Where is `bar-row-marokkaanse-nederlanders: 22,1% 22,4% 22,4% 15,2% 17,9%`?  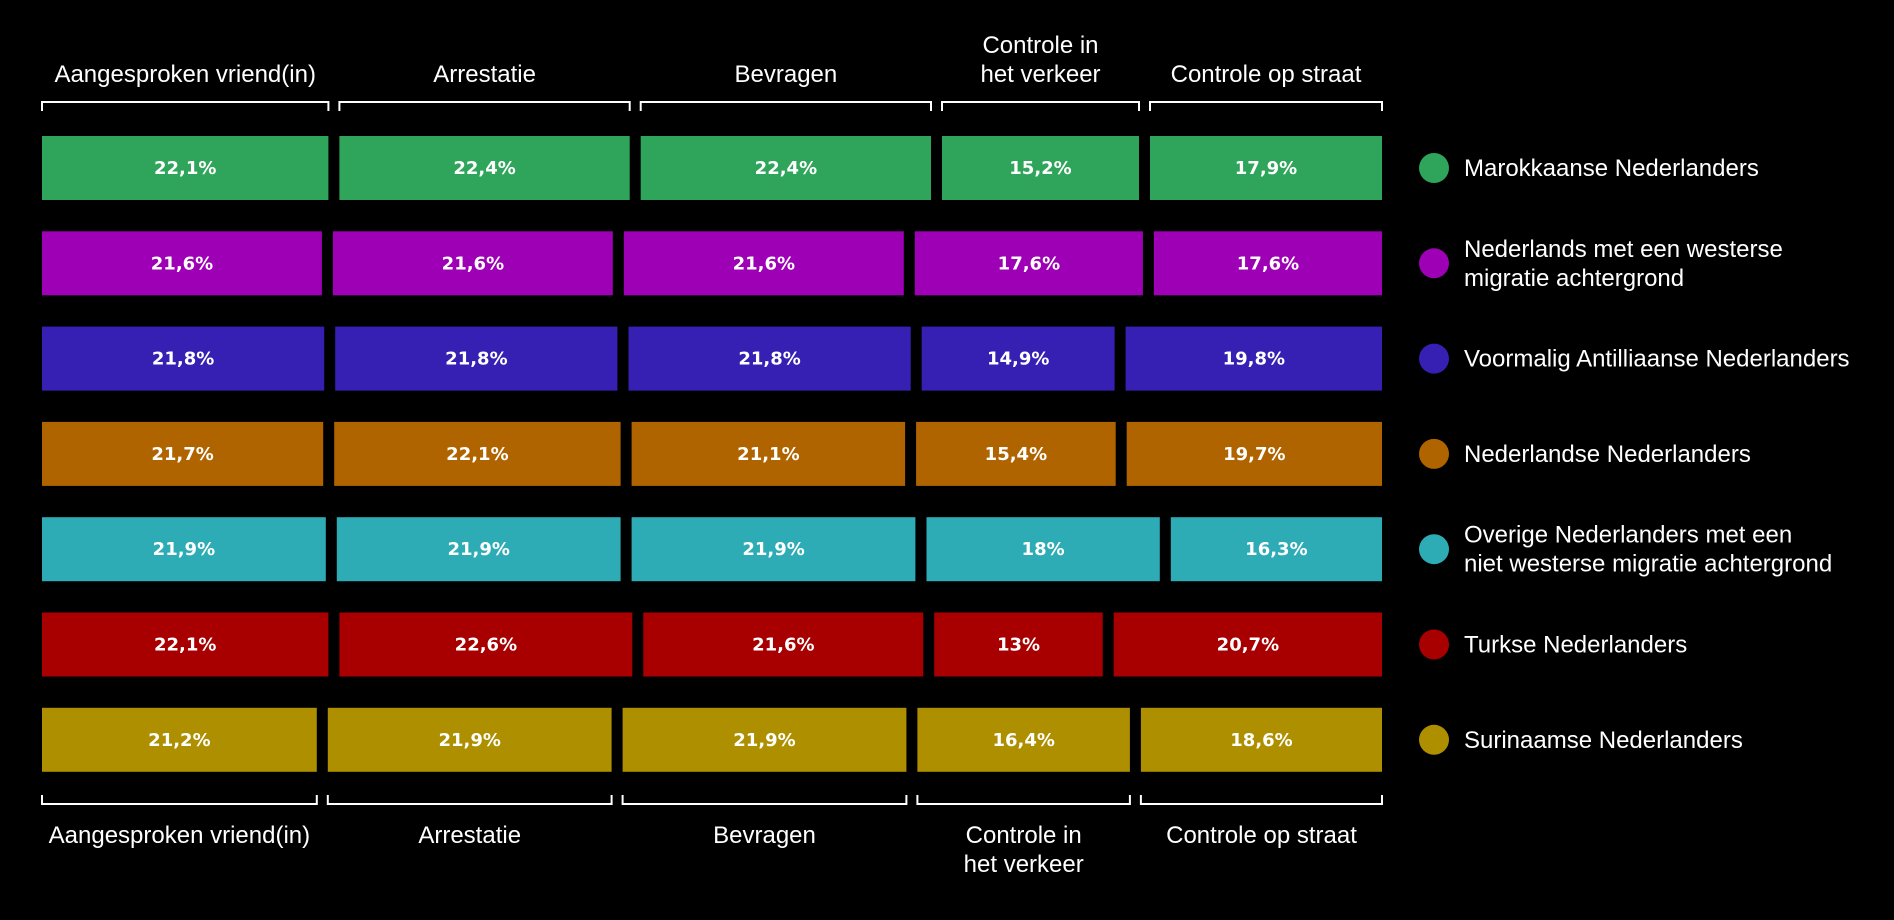
bar-row-marokkaanse-nederlanders: 22,1% 22,4% 22,4% 15,2% 17,9% is located at coordinates (712, 168).